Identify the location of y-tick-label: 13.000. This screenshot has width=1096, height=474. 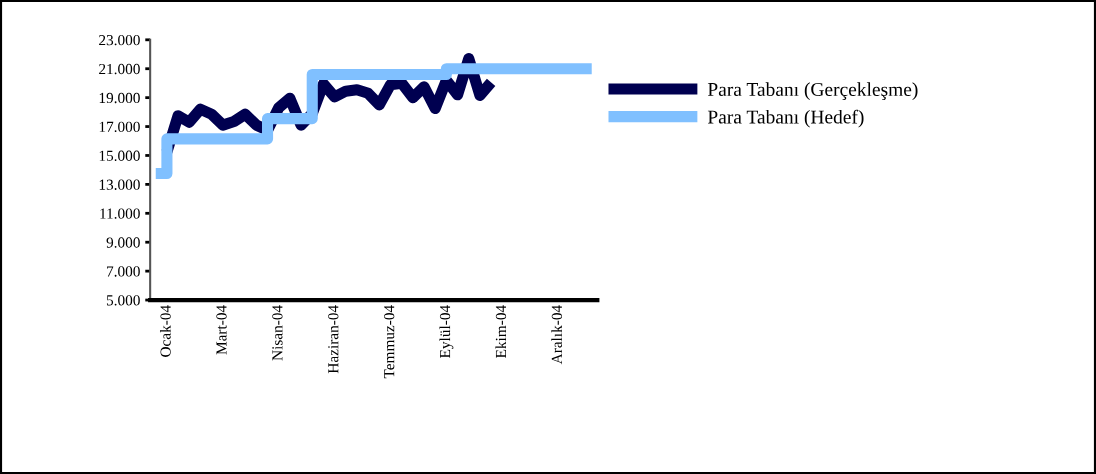
(119, 184).